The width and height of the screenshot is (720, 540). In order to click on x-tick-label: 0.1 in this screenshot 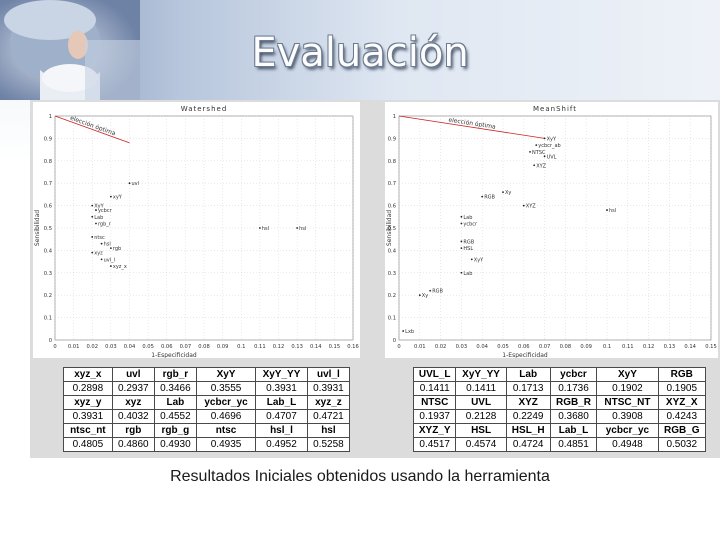, I will do `click(607, 347)`.